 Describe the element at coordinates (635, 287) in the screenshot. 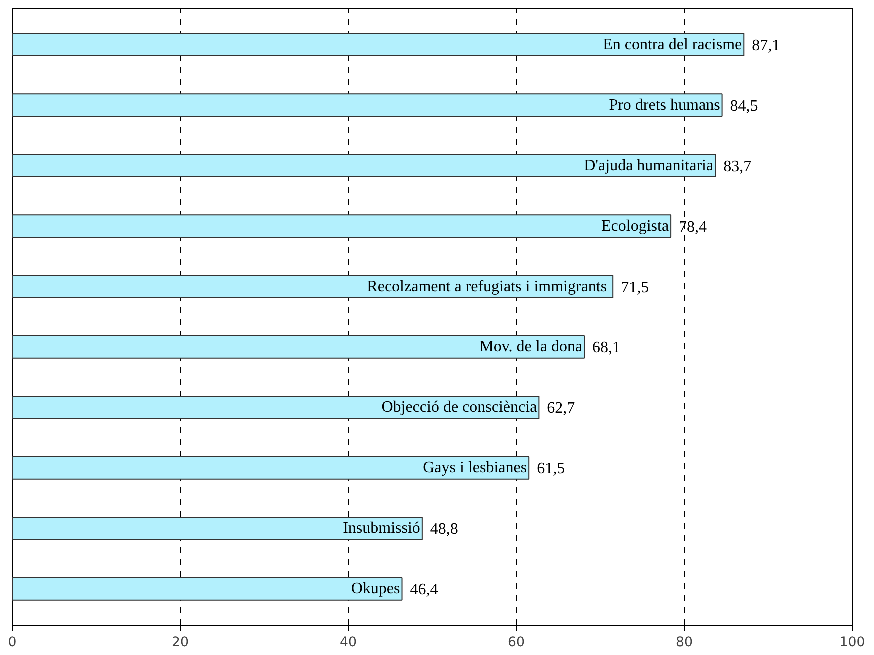

I see `data-label: 71,5` at that location.